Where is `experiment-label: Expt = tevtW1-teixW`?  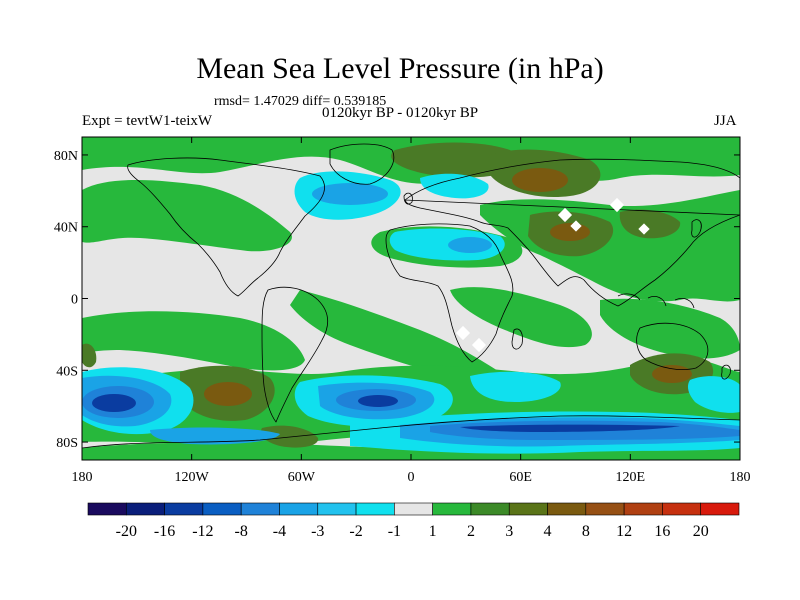
experiment-label: Expt = tevtW1-teixW is located at coordinates (147, 121).